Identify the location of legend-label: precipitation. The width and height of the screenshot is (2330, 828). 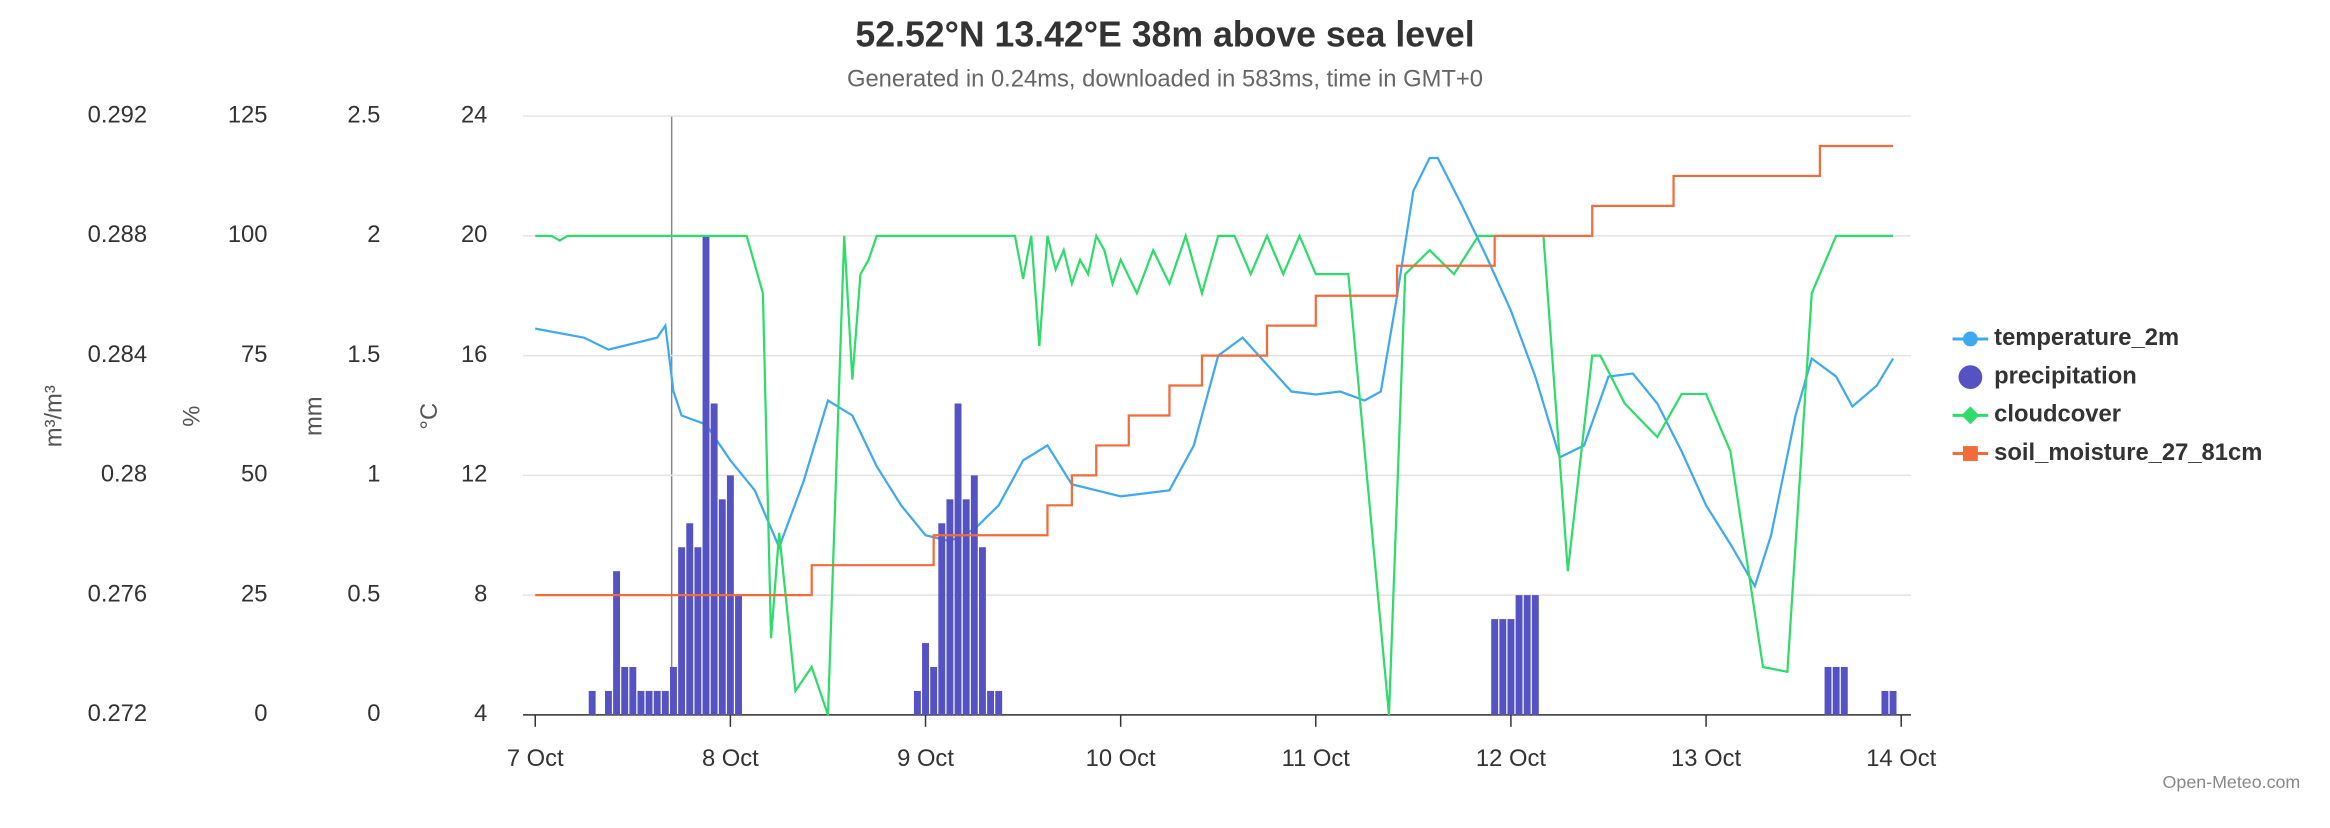
(2065, 375).